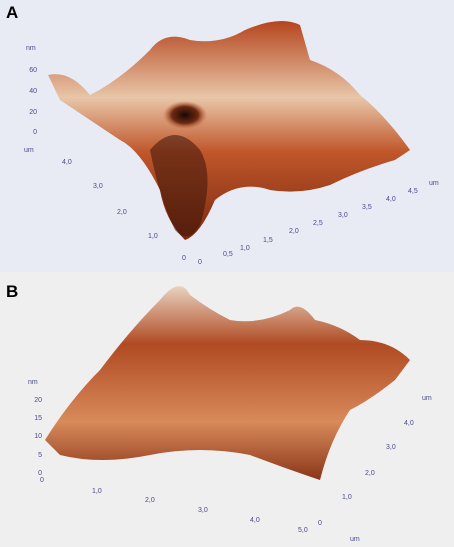 Image resolution: width=454 pixels, height=547 pixels. What do you see at coordinates (367, 207) in the screenshot?
I see `x-tick-label: 3,5` at bounding box center [367, 207].